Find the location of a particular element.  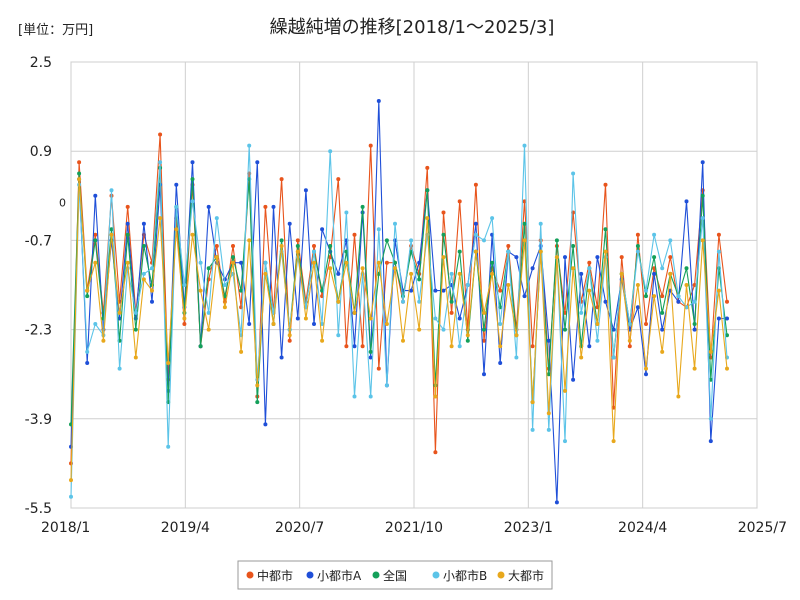

x-tick-label: 2020/7 is located at coordinates (299, 528).